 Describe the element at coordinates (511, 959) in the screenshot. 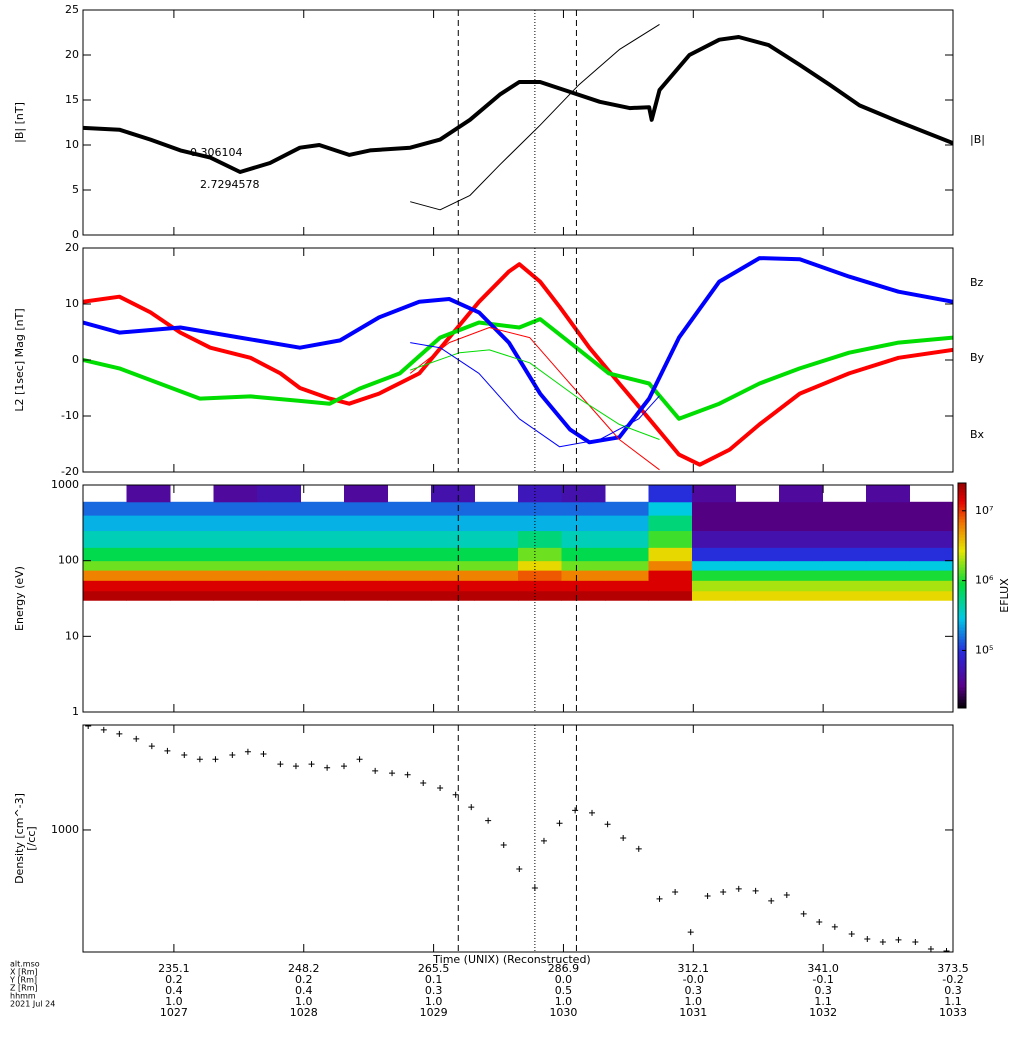

I see `x-axis-label: Time (UNIX) (Reconstructed)` at that location.